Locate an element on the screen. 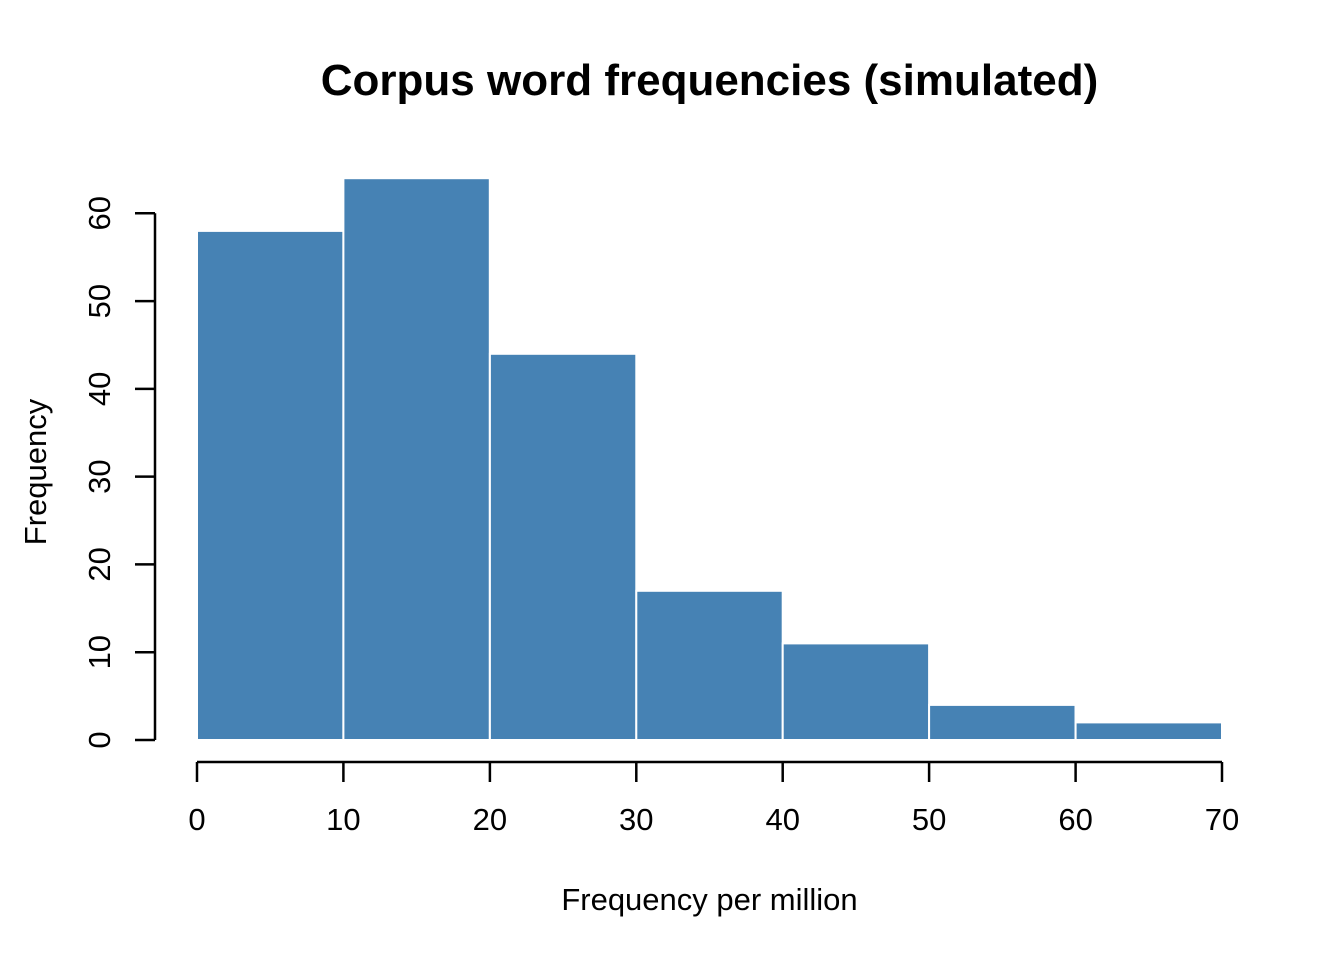 This screenshot has height=960, width=1344. chart-title: Corpus word frequencies (simulated) is located at coordinates (709, 80).